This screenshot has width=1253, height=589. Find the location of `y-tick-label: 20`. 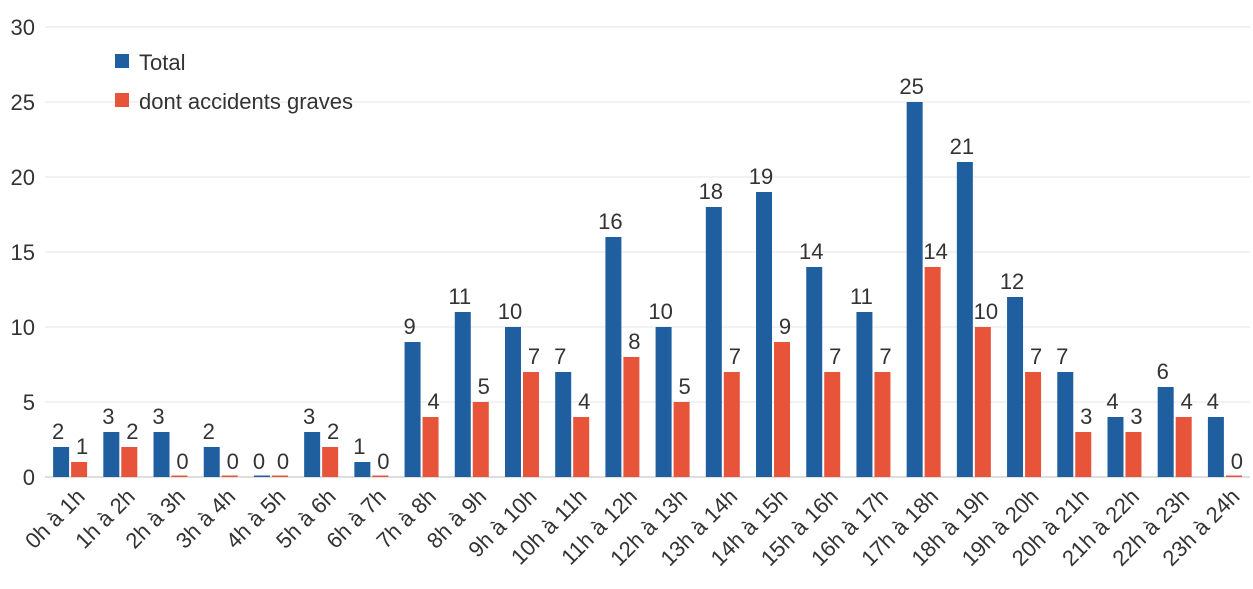

y-tick-label: 20 is located at coordinates (23, 177).